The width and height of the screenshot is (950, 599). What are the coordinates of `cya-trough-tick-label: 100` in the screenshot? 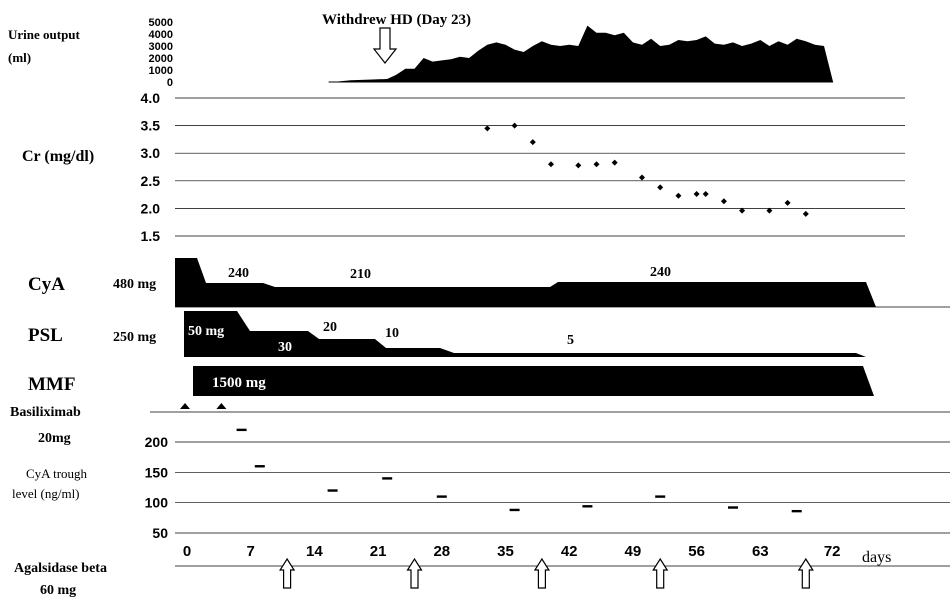 It's located at (157, 503).